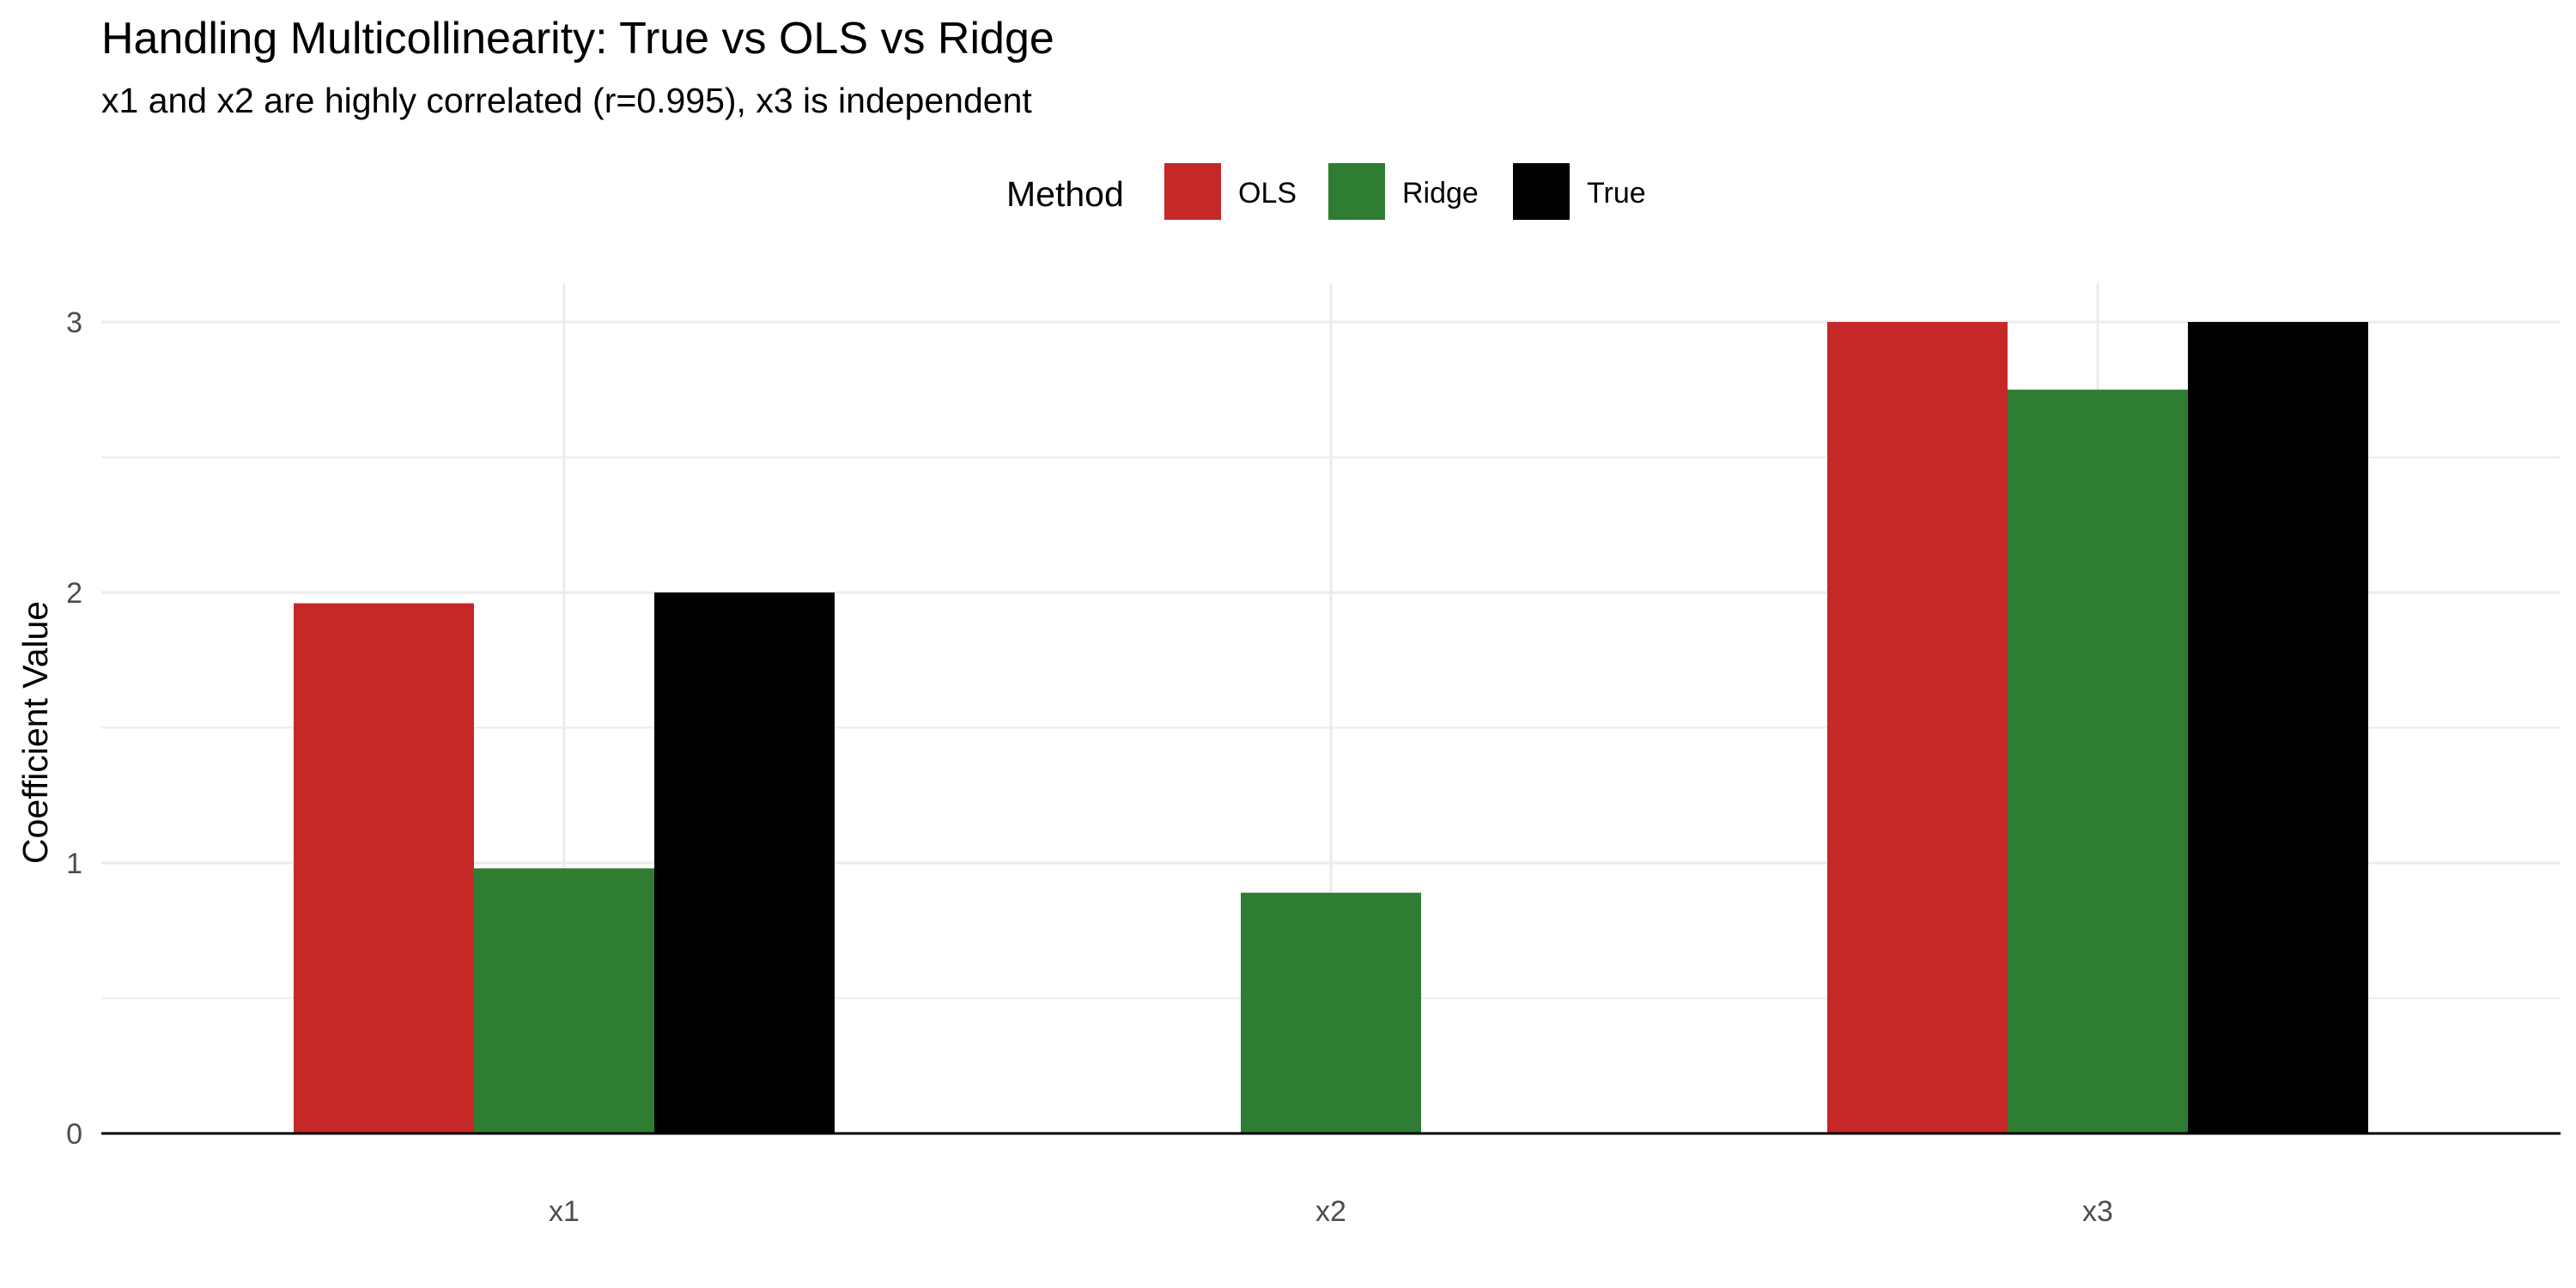 The width and height of the screenshot is (2576, 1288). Describe the element at coordinates (1065, 194) in the screenshot. I see `legend-title: Method` at that location.